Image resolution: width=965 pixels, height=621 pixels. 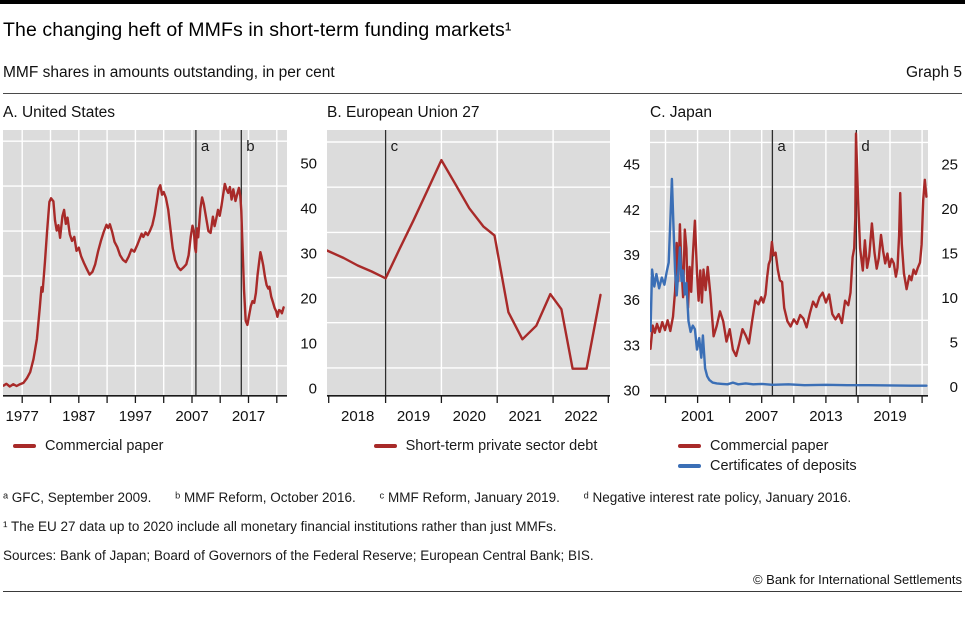 What do you see at coordinates (857, 579) in the screenshot?
I see `copyright-line: © Bank for International Settlements` at bounding box center [857, 579].